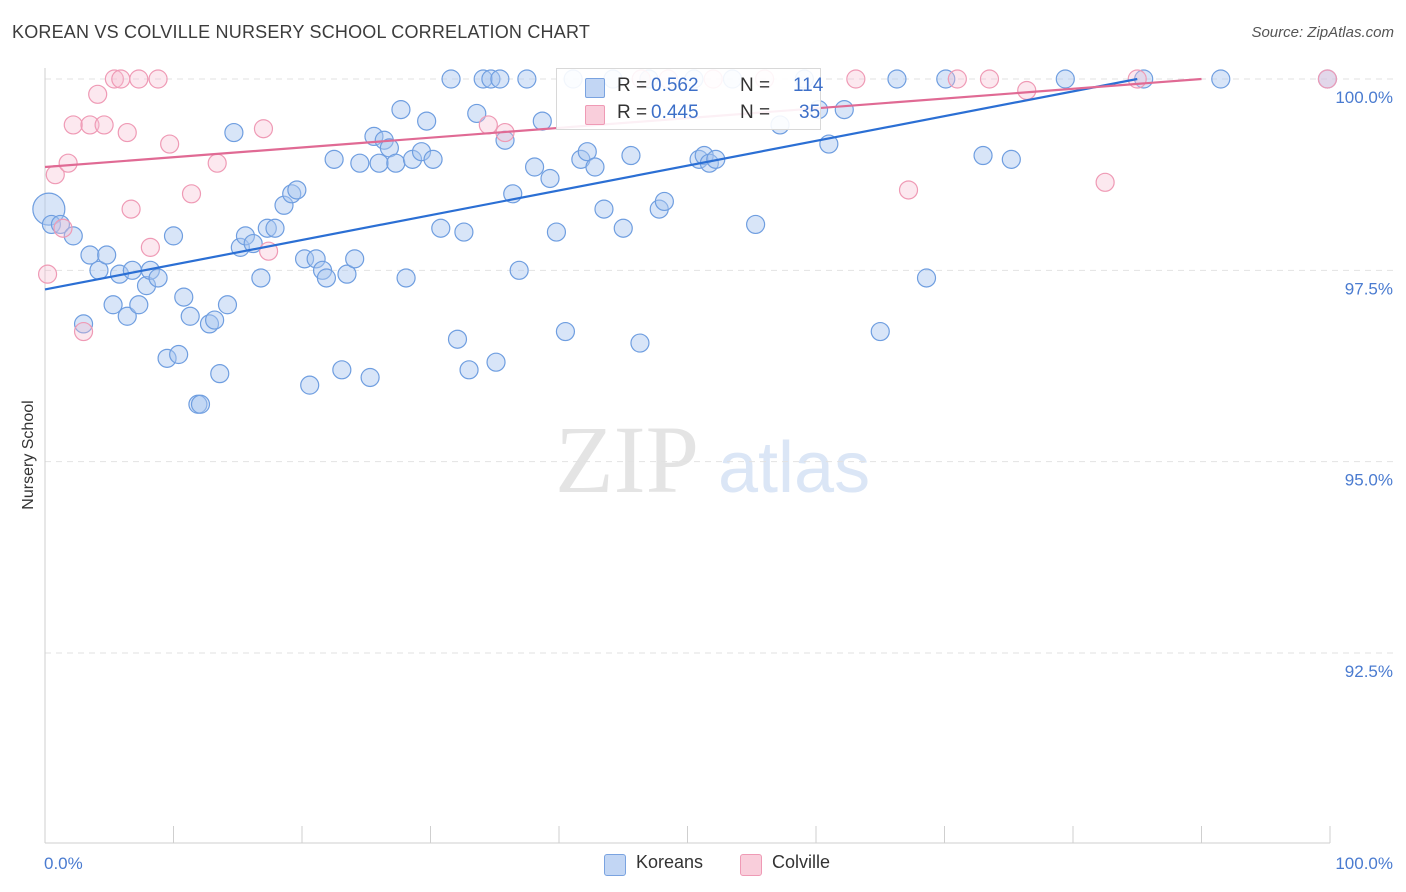  I want to click on colville-n-value: 35, so click(810, 112).